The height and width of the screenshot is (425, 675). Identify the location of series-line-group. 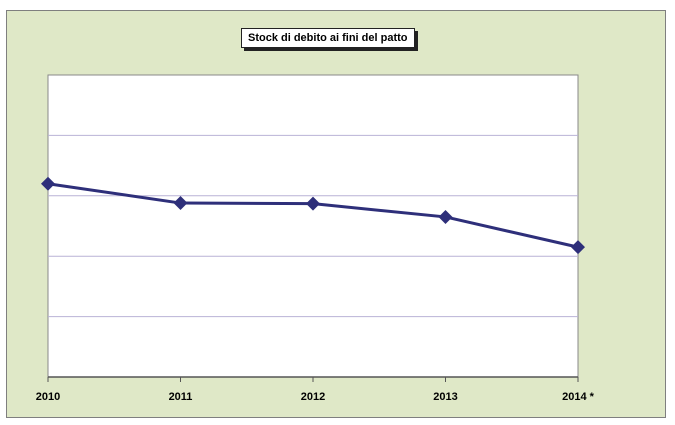
(313, 215).